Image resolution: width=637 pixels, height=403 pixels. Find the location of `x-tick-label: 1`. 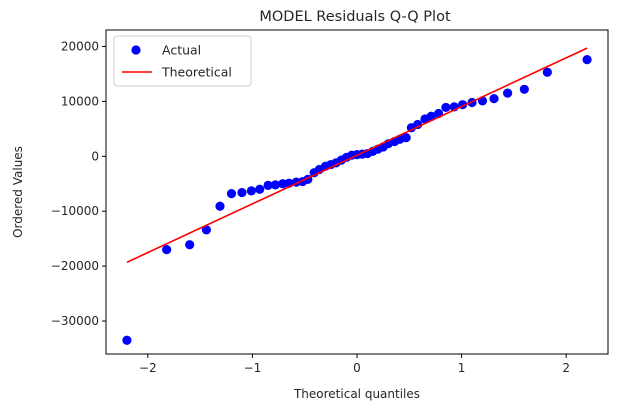

x-tick-label: 1 is located at coordinates (462, 368).